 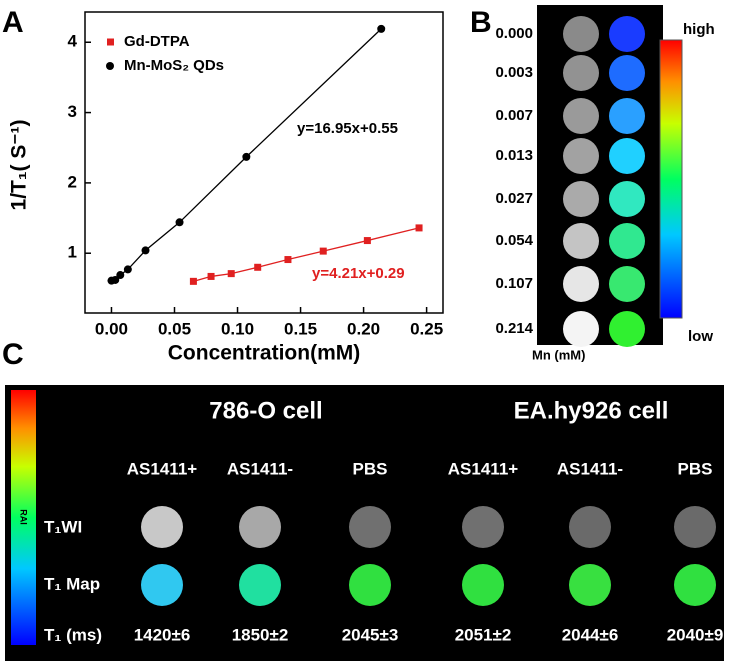 I want to click on x-tick-label: 0.00, so click(x=111, y=328).